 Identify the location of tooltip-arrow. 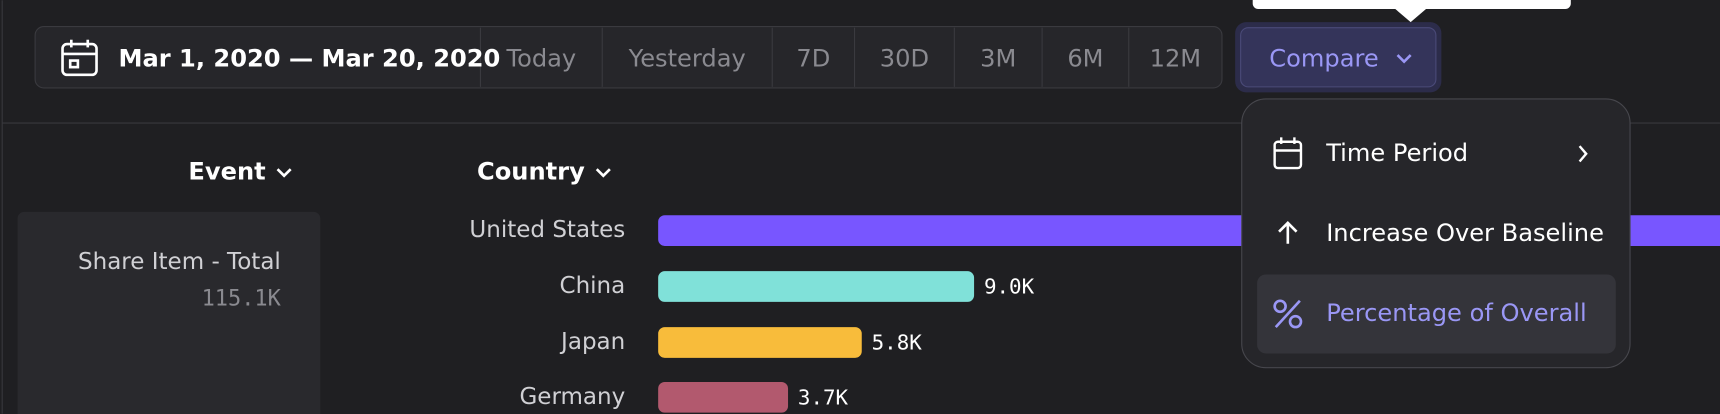
(1411, 16).